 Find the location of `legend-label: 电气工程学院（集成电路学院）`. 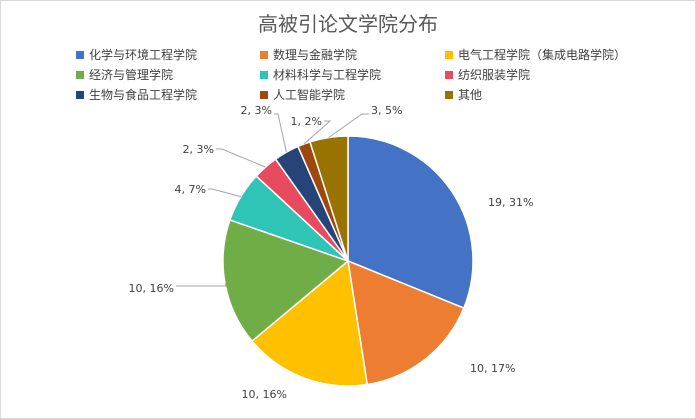

legend-label: 电气工程学院（集成电路学院） is located at coordinates (542, 55).